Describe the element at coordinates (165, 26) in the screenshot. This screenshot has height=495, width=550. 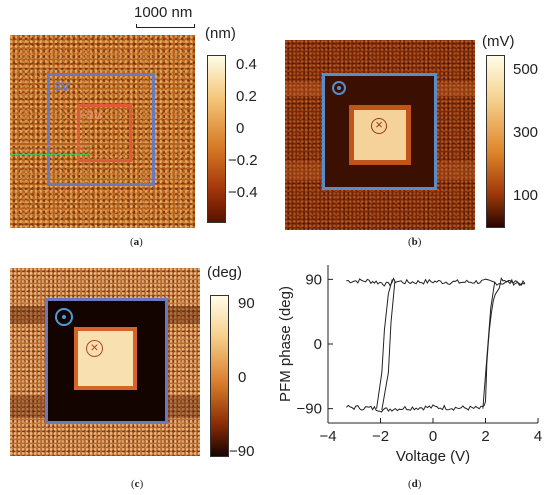
I see `scale-bar` at that location.